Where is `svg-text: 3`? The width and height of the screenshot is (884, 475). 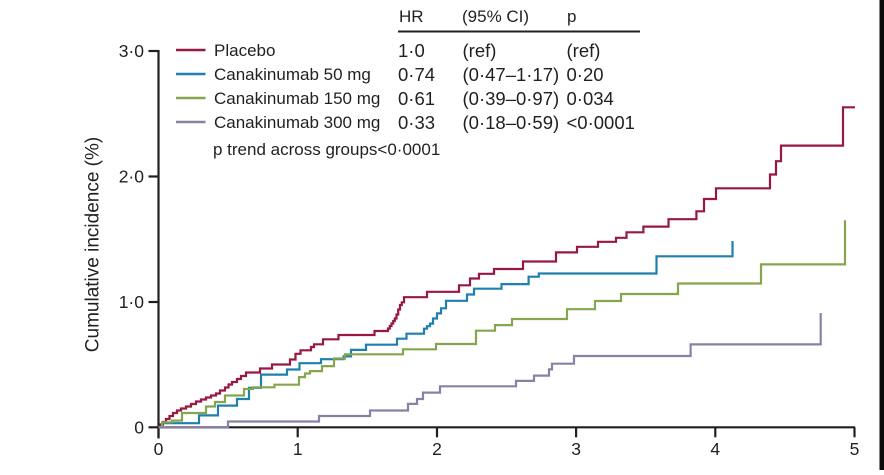 svg-text: 3 is located at coordinates (576, 449).